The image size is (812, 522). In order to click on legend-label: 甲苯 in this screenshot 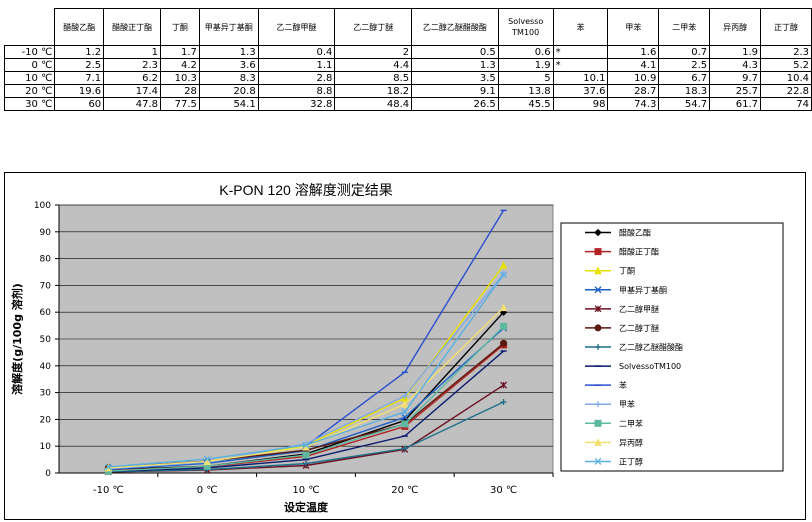, I will do `click(627, 404)`.